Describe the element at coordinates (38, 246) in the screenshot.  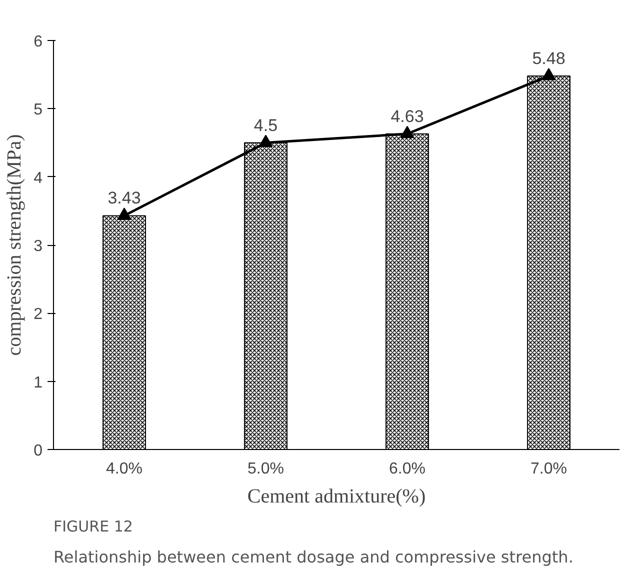
I see `y-tick-label: 3` at that location.